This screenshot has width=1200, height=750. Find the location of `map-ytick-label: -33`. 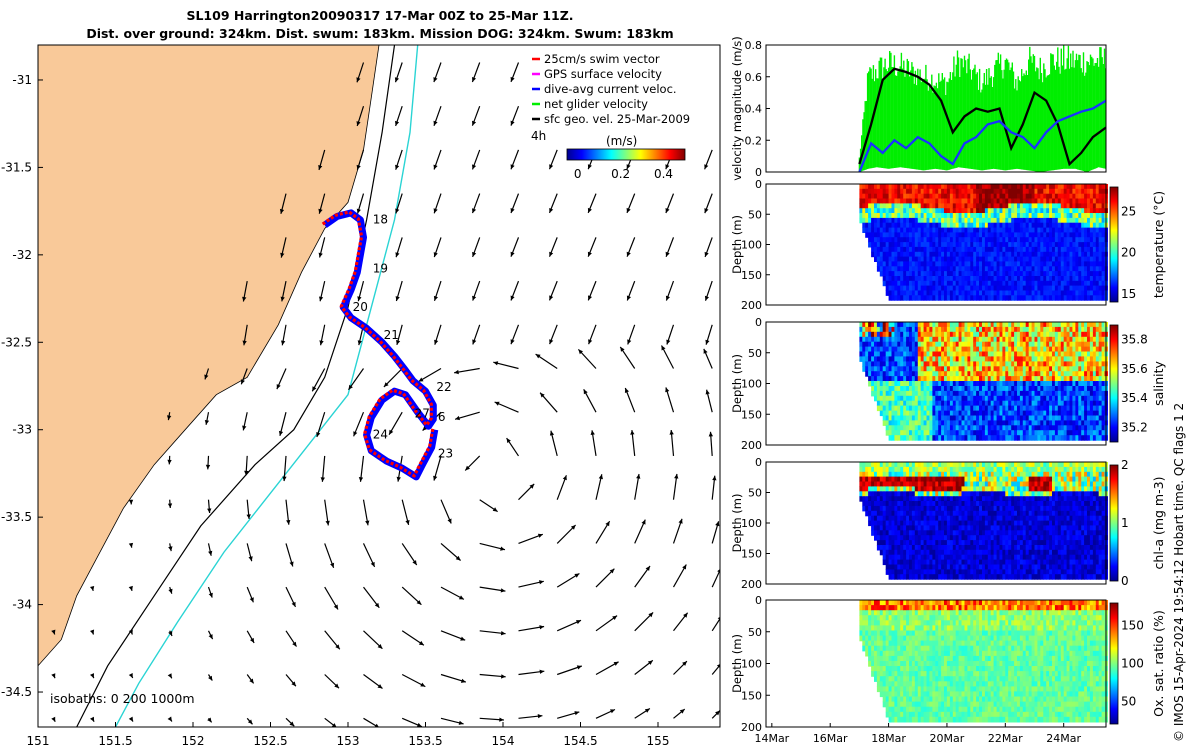

map-ytick-label: -33 is located at coordinates (22, 430).